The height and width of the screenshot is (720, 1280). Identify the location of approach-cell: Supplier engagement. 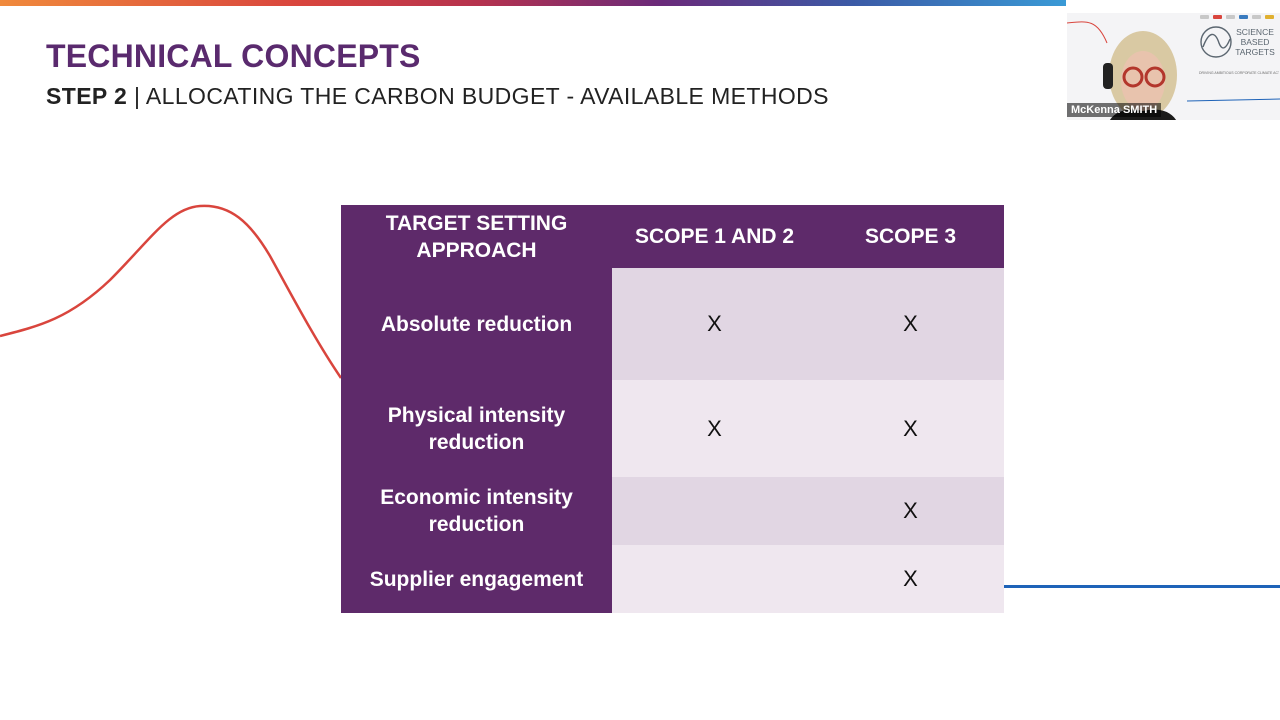
(476, 579).